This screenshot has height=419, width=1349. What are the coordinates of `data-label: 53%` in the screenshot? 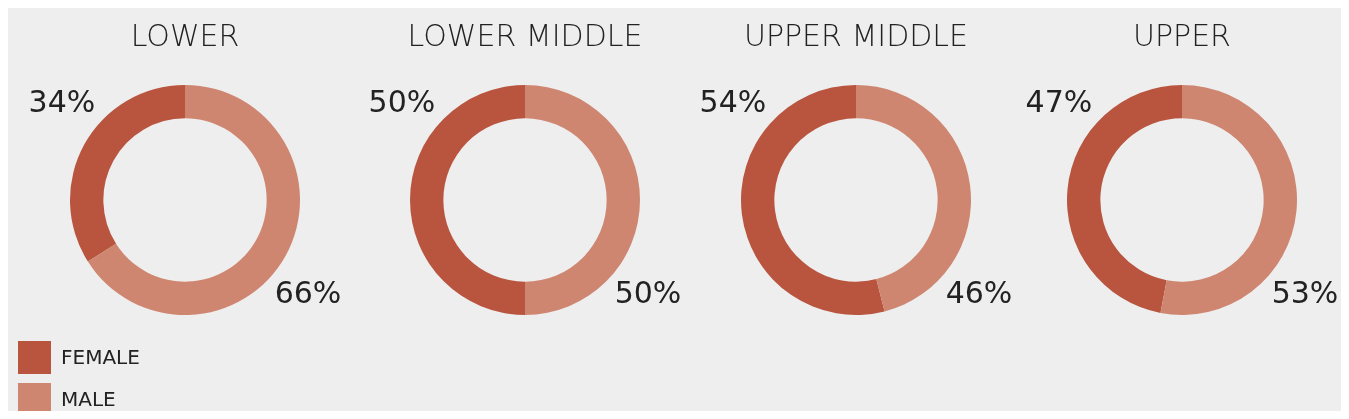 It's located at (1305, 293).